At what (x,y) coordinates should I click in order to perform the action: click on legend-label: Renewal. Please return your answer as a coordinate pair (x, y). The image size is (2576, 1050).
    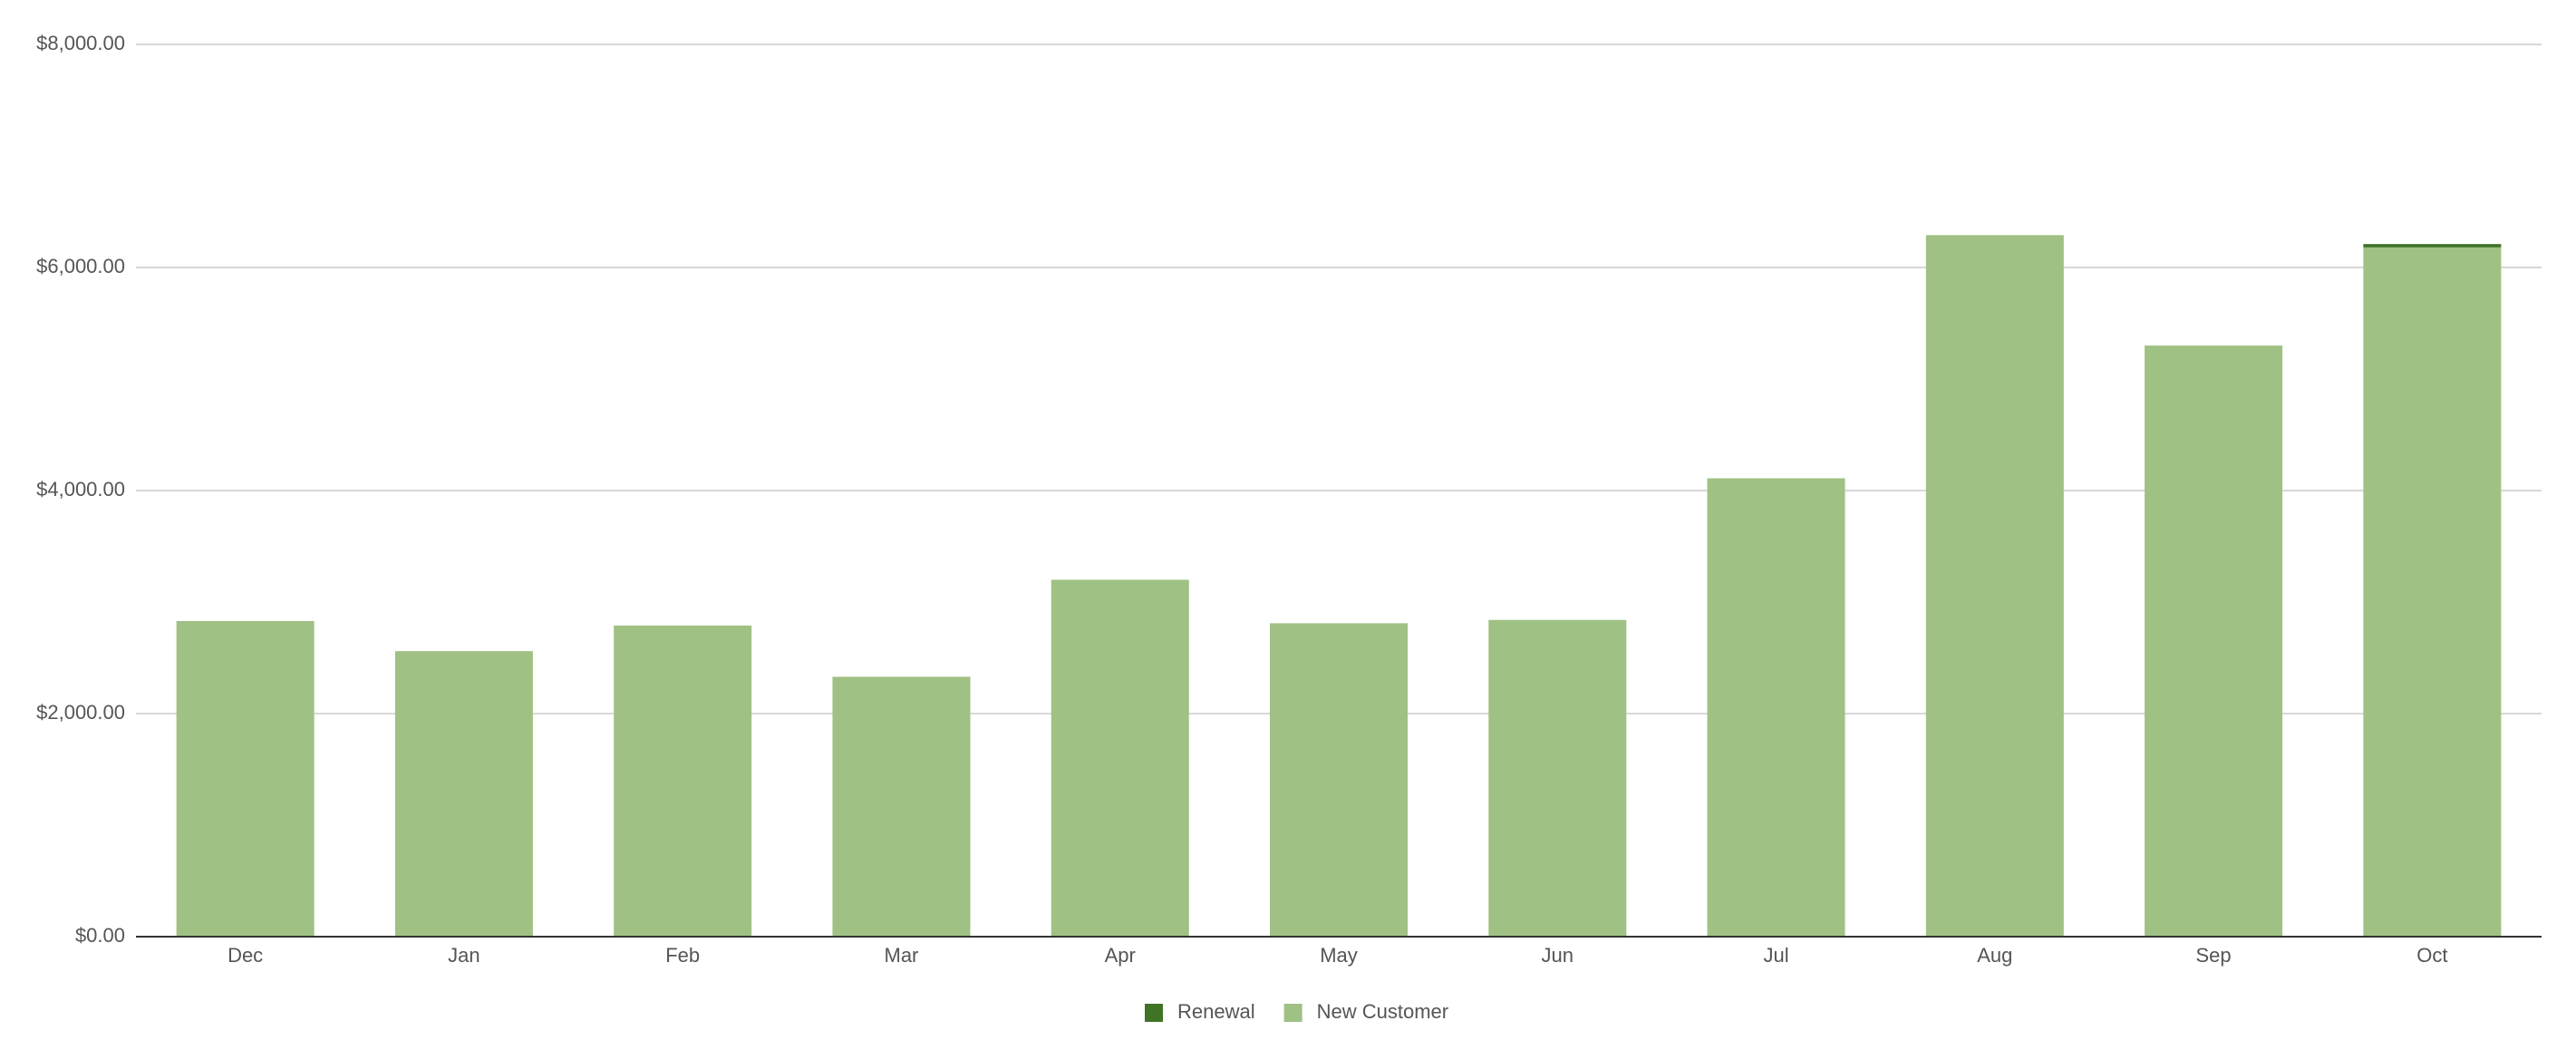
    Looking at the image, I should click on (1216, 1011).